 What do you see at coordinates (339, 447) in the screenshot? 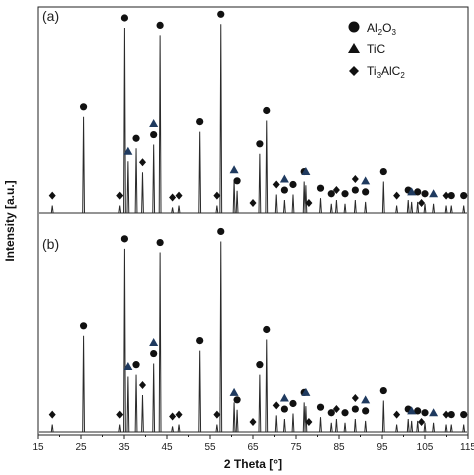
I see `x-tick-label: 85` at bounding box center [339, 447].